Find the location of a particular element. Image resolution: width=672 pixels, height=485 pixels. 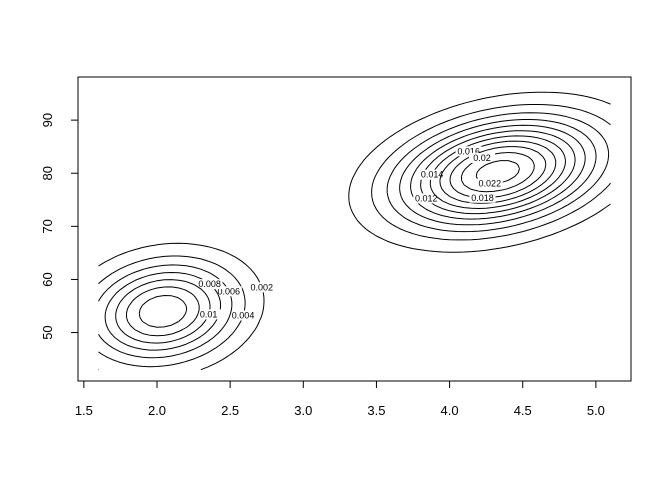

y-tick-label: 60 is located at coordinates (47, 279).